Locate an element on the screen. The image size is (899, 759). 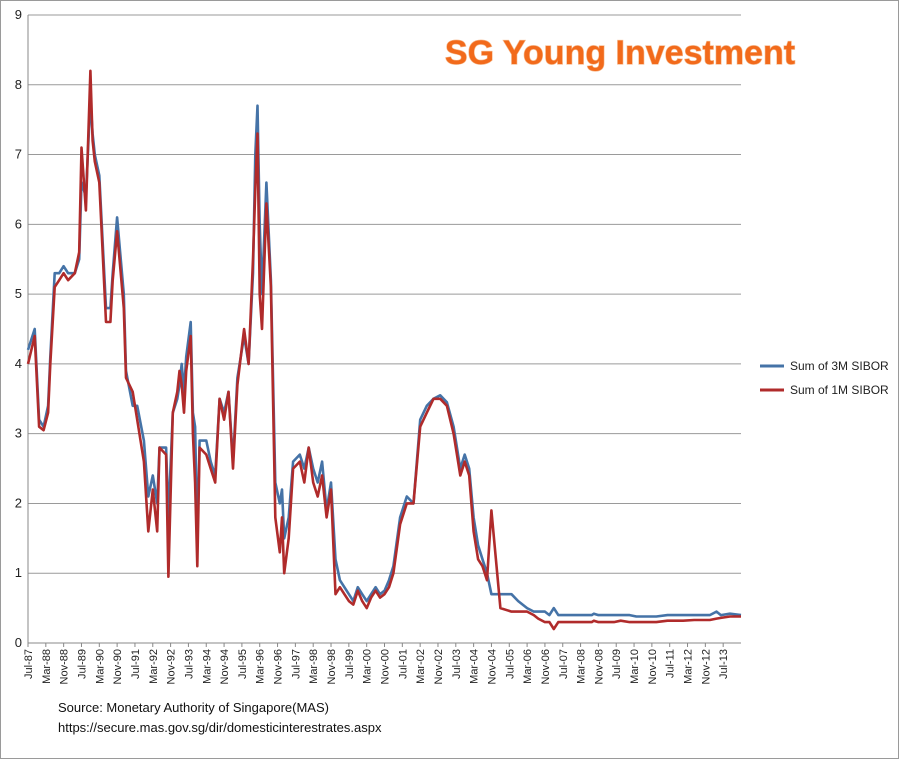
x-tick-label: Nov-88 is located at coordinates (65, 666).